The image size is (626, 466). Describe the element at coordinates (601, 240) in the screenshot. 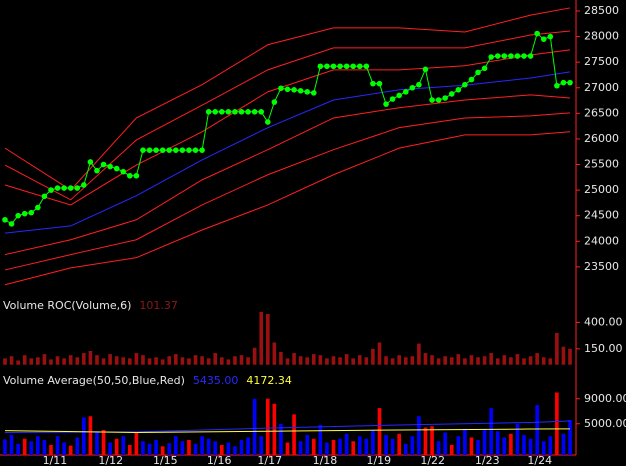

I see `y-tick-label: 24000` at that location.